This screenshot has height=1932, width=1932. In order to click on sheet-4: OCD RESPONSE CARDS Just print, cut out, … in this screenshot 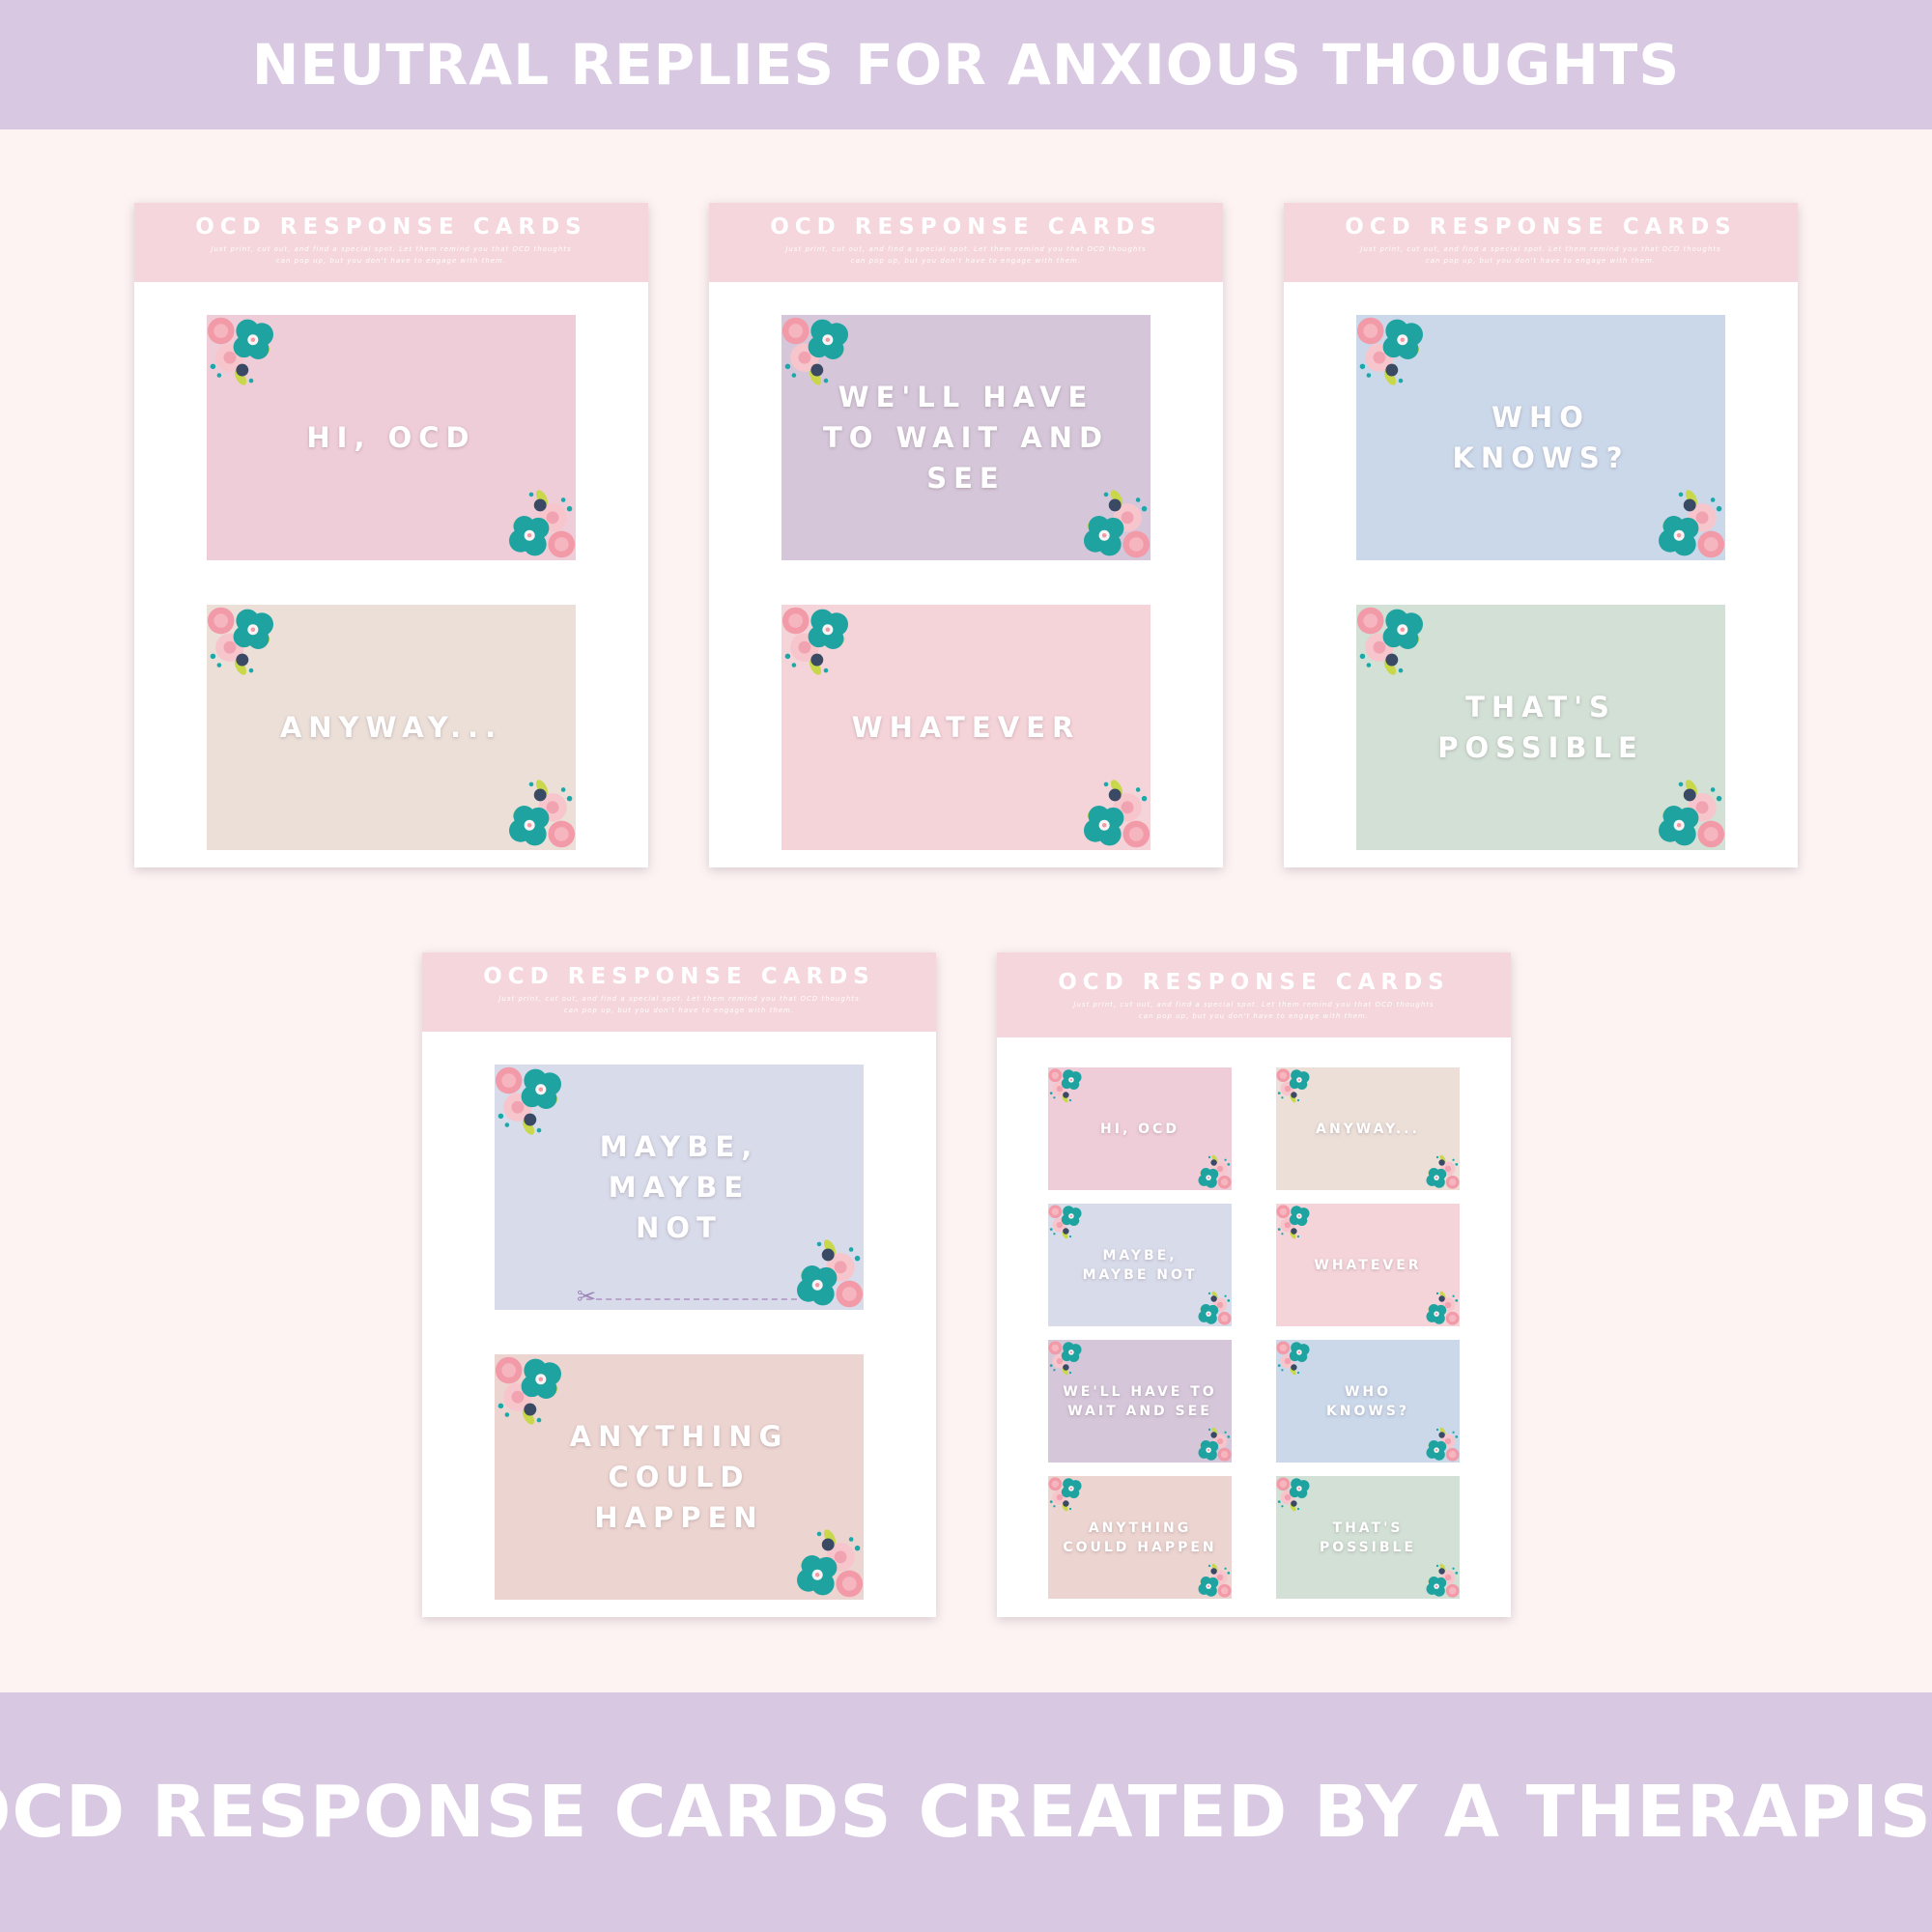, I will do `click(679, 1284)`.